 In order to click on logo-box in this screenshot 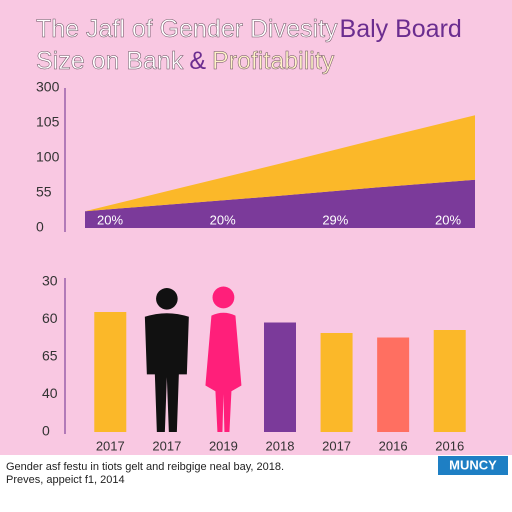, I will do `click(473, 465)`.